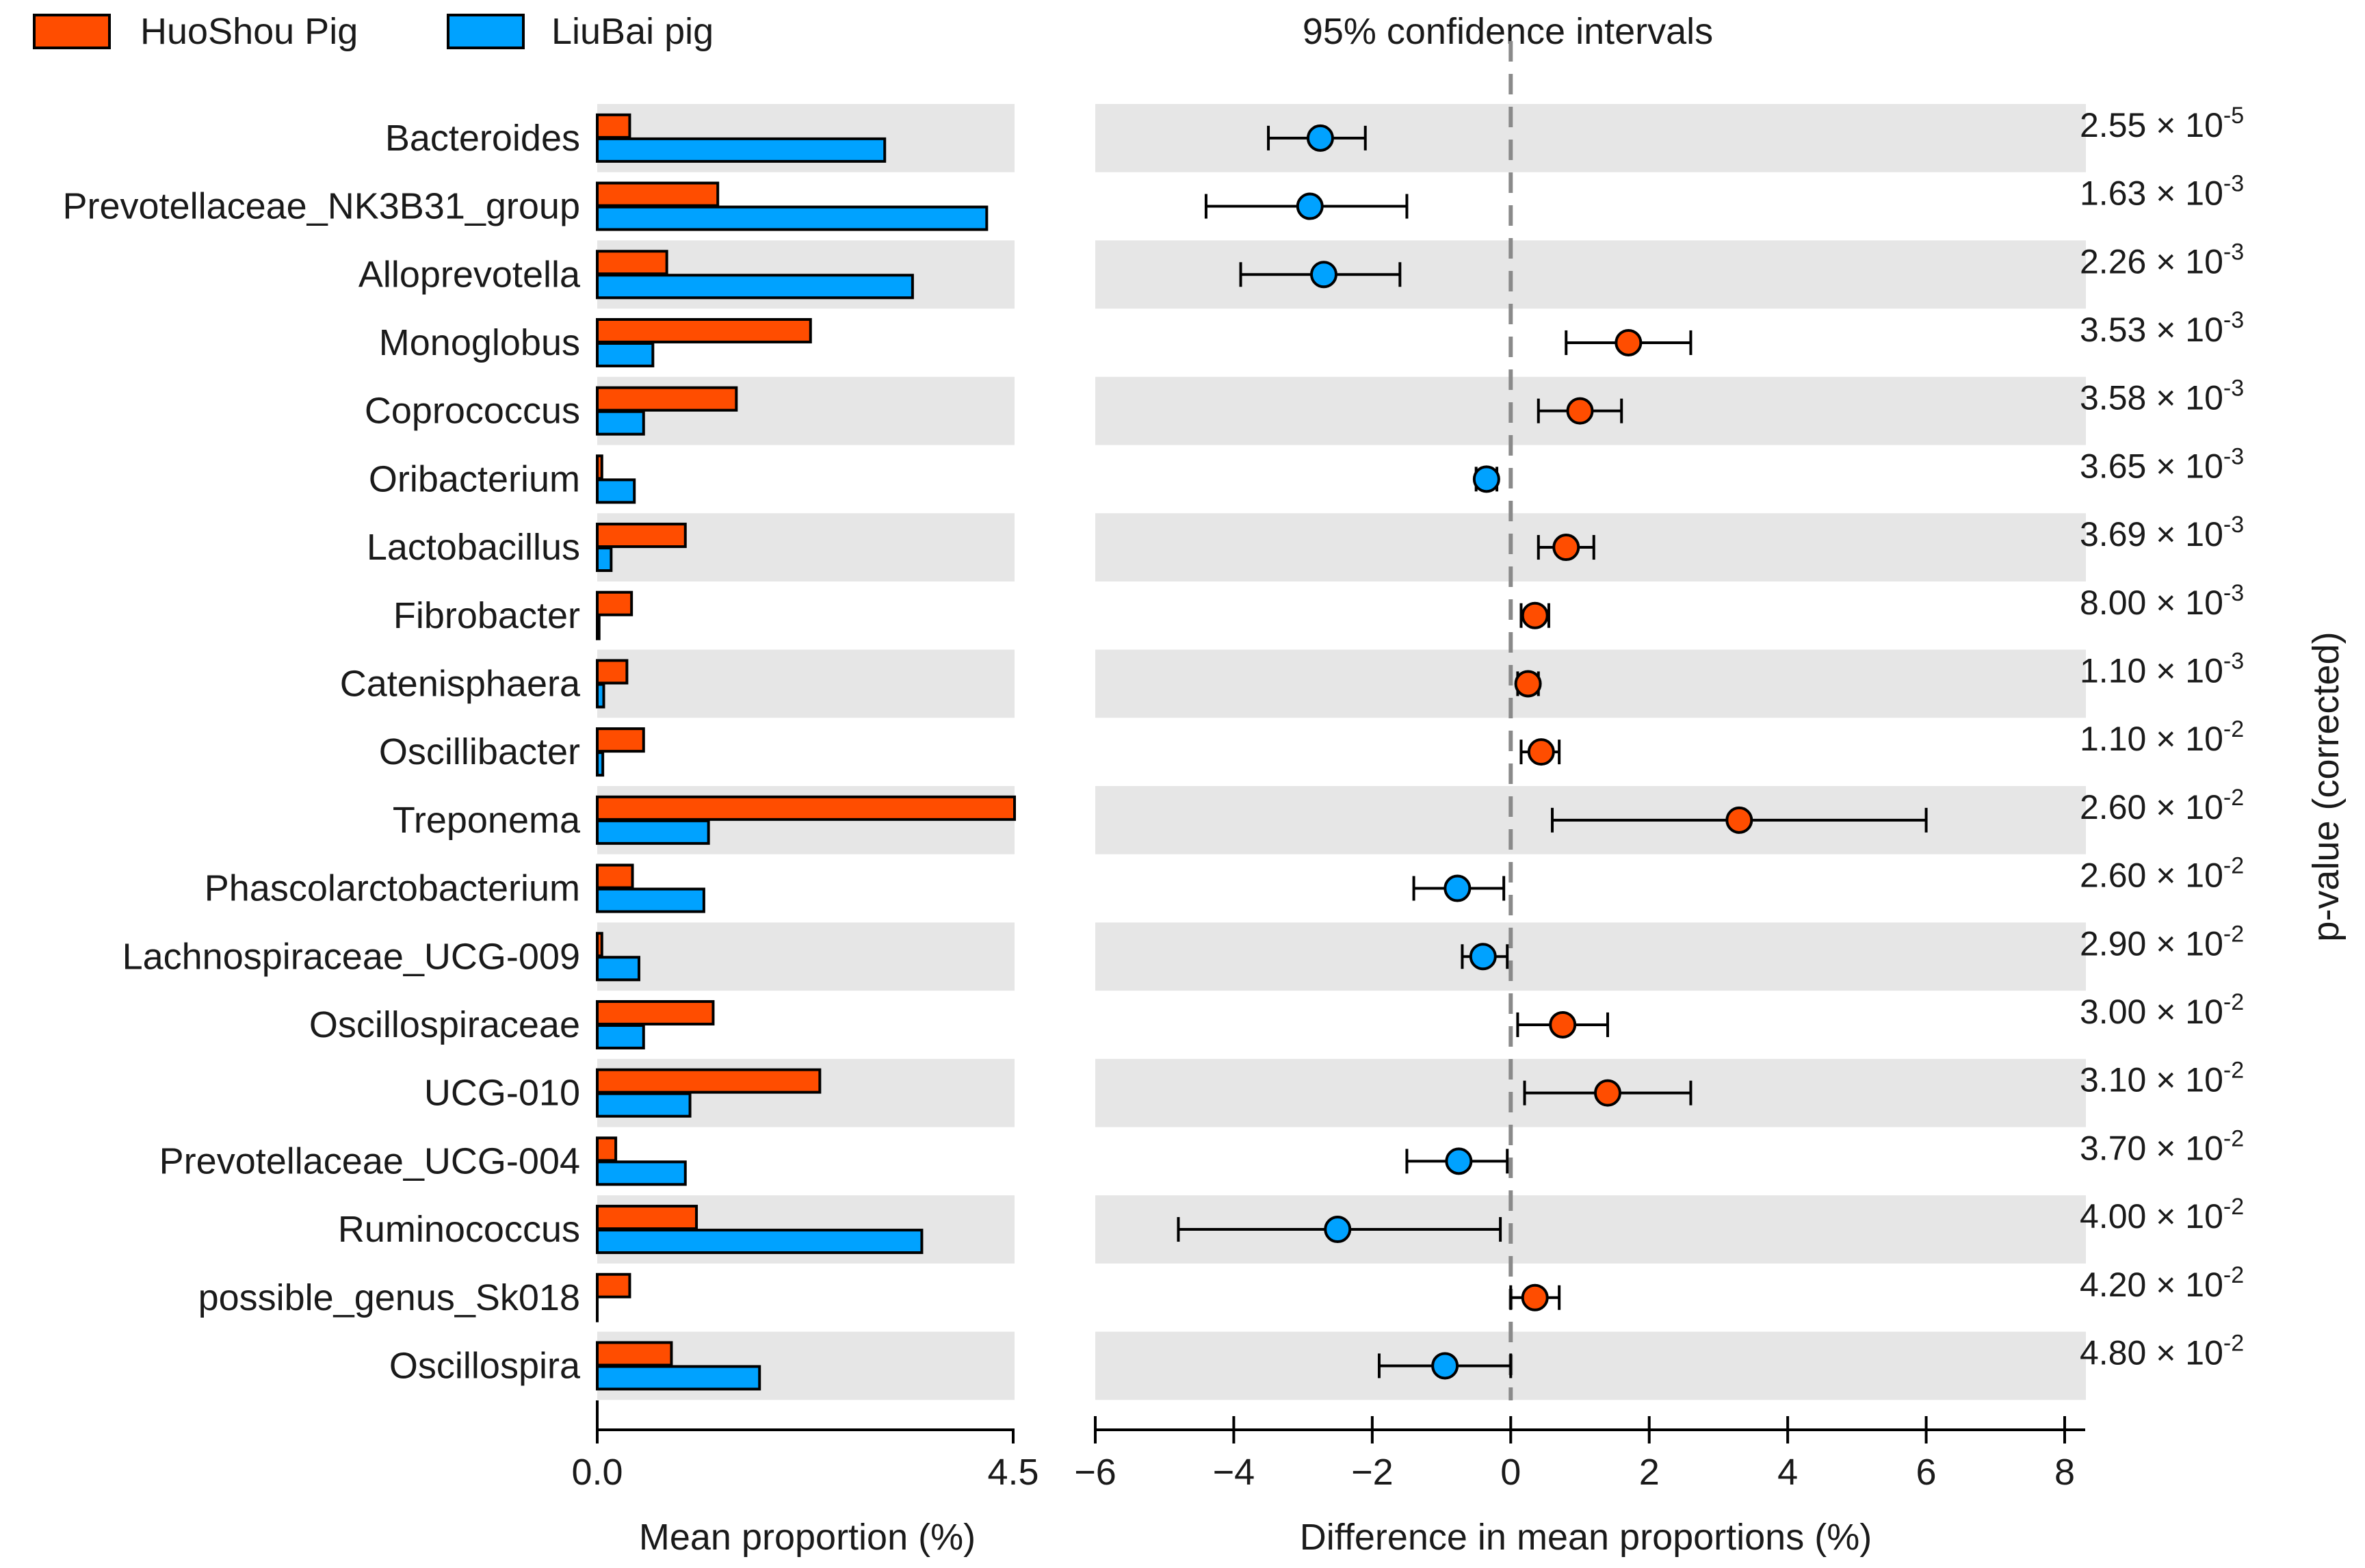 The image size is (2365, 1568). What do you see at coordinates (2162, 532) in the screenshot?
I see `p-value: 3.69 × 10⁻³` at bounding box center [2162, 532].